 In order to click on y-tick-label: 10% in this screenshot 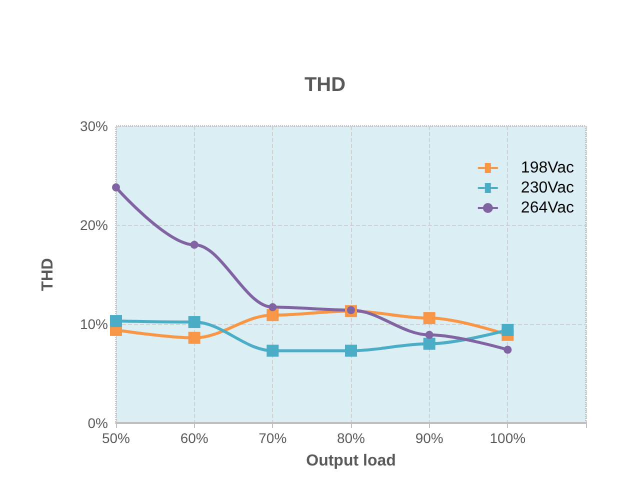, I will do `click(94, 324)`.